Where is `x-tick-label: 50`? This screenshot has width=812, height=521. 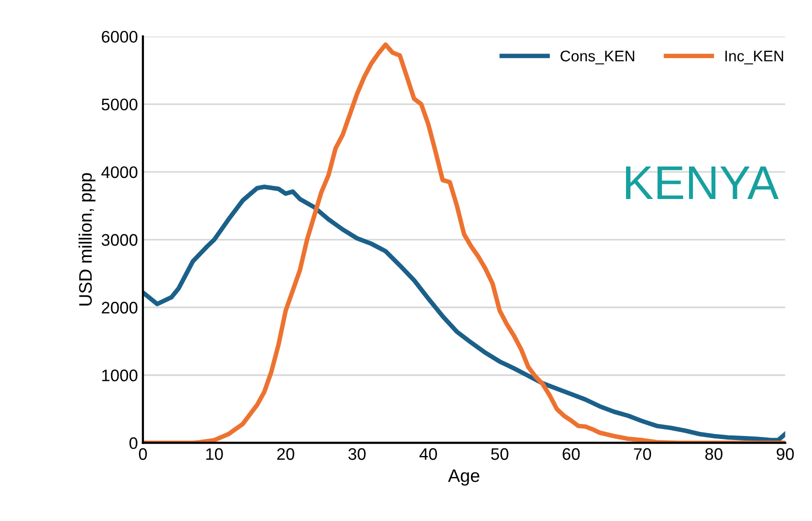 x-tick-label: 50 is located at coordinates (499, 454).